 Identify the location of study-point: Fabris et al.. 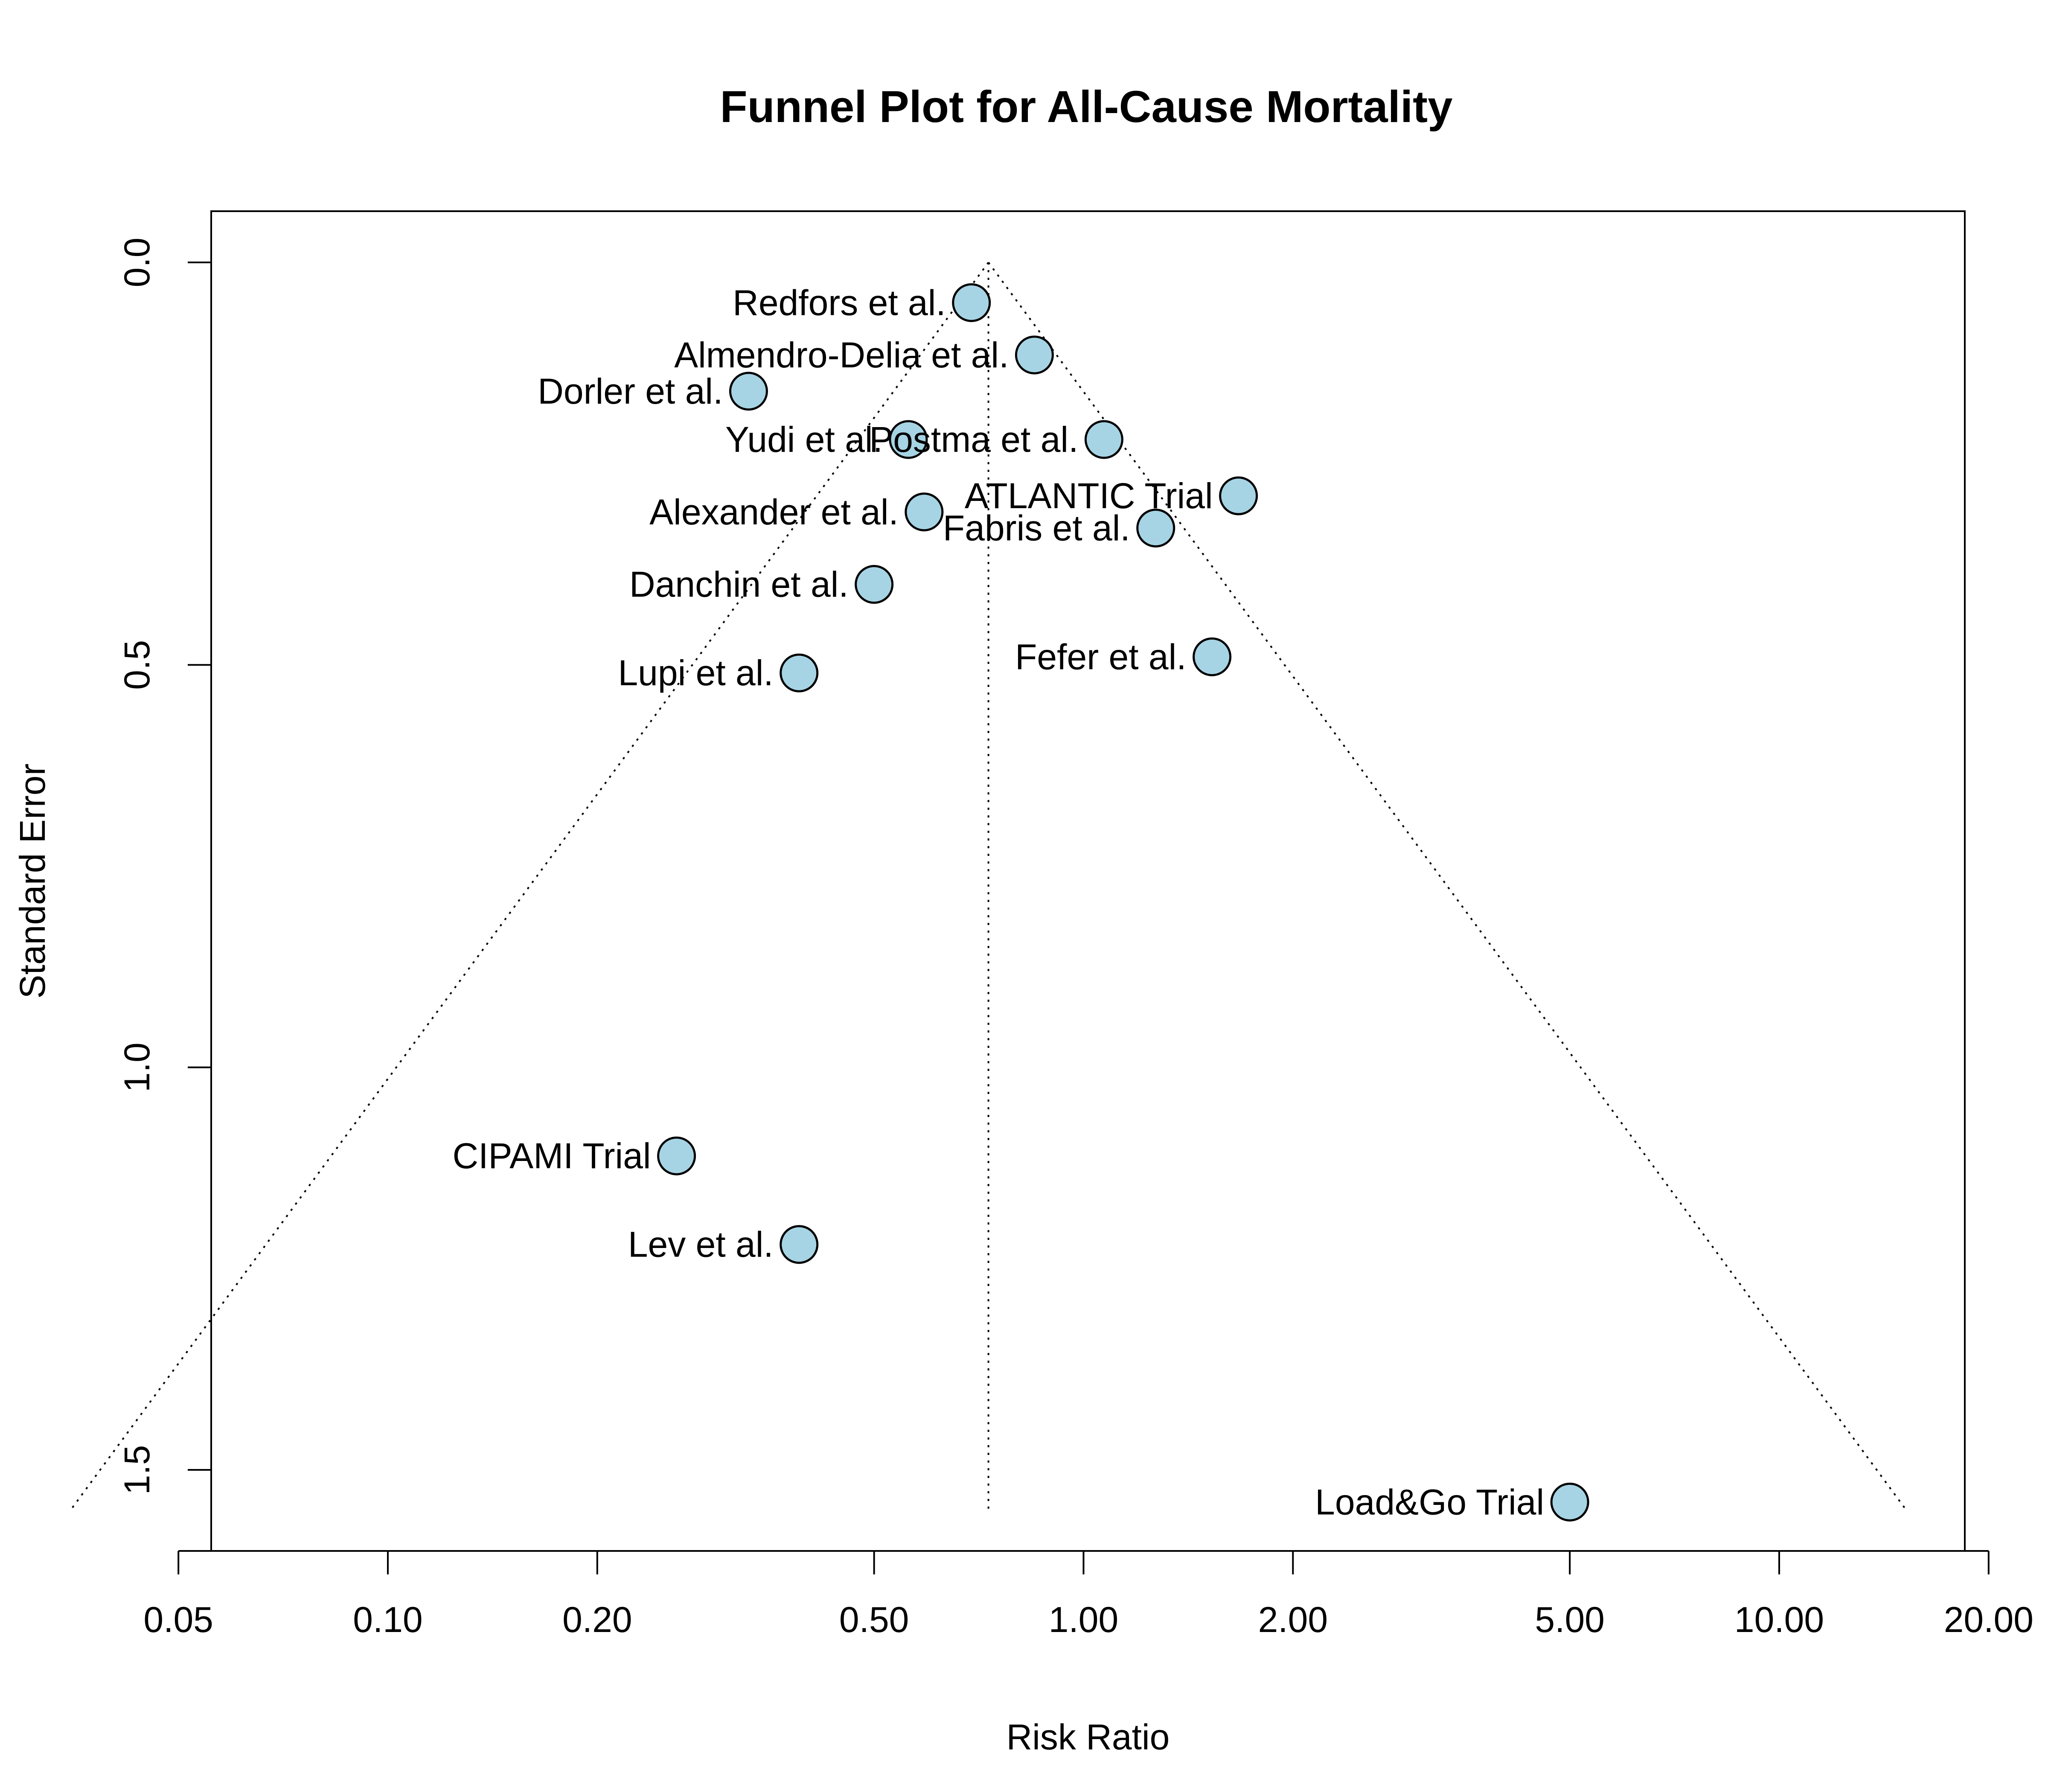
(1059, 528).